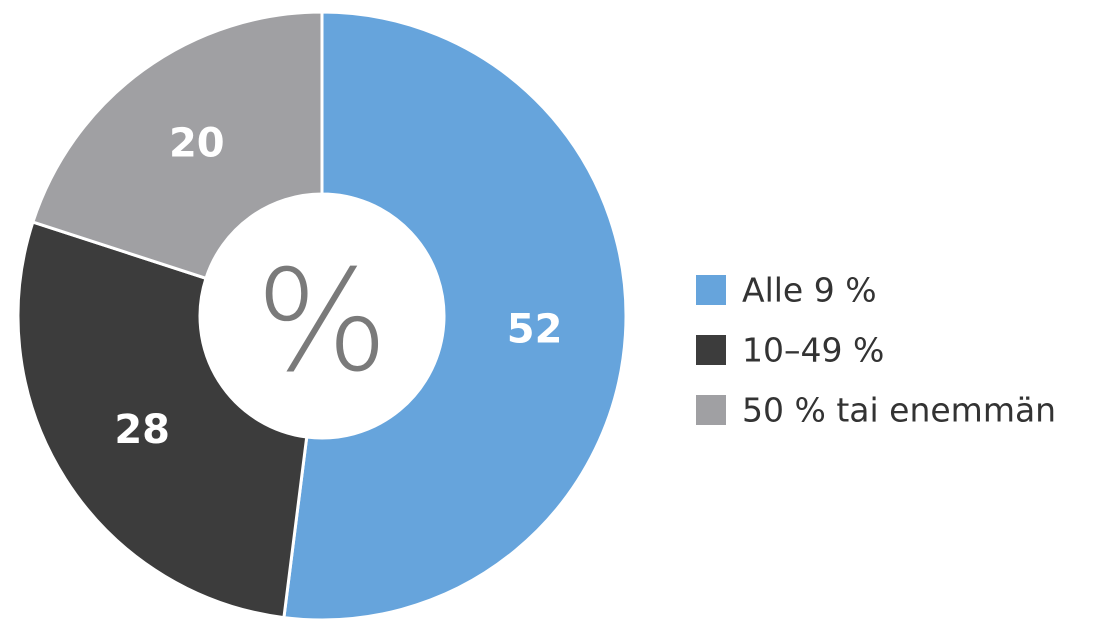 This screenshot has height=623, width=1096. What do you see at coordinates (142, 430) in the screenshot?
I see `slice-label: 28` at bounding box center [142, 430].